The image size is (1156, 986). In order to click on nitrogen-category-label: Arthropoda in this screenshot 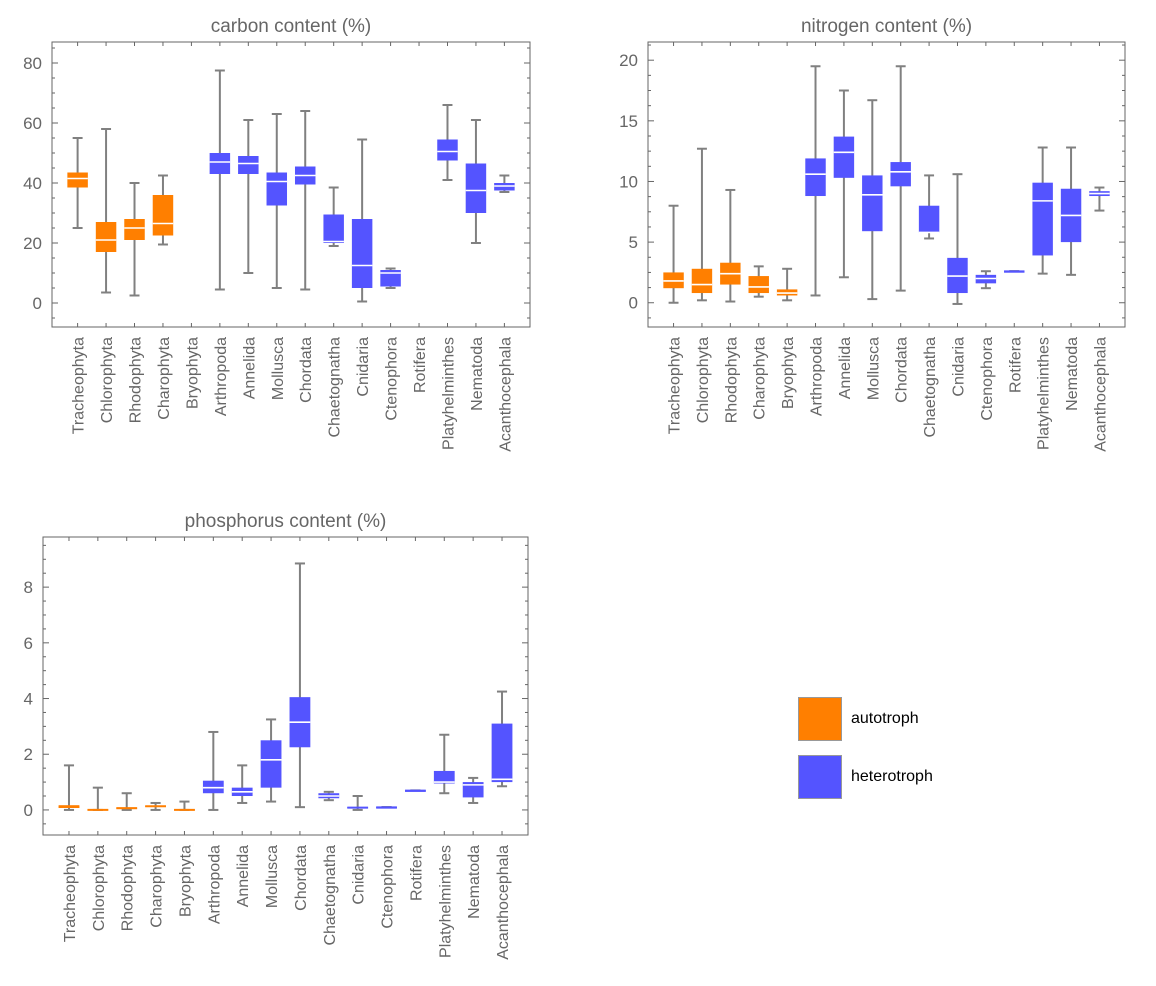, I will do `click(817, 376)`.